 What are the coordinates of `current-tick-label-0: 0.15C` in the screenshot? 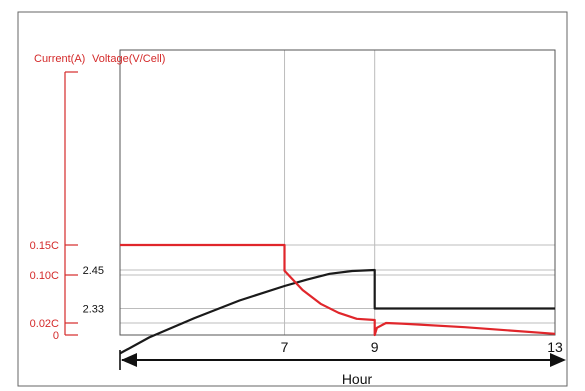 It's located at (44, 246).